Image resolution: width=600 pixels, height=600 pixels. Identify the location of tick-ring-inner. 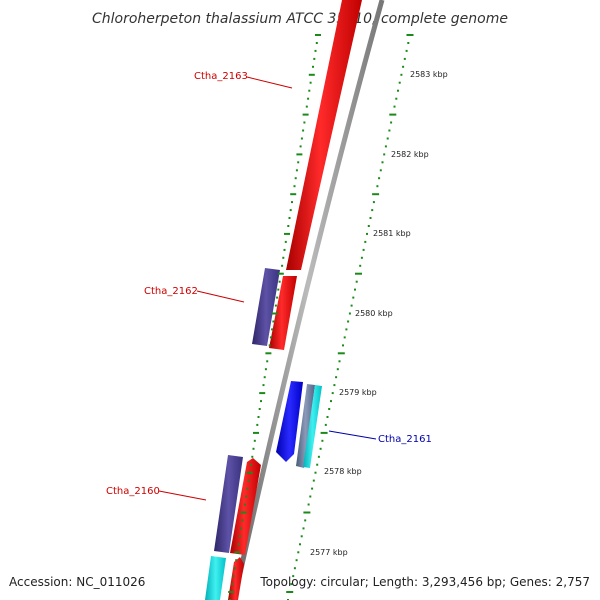
(274, 317).